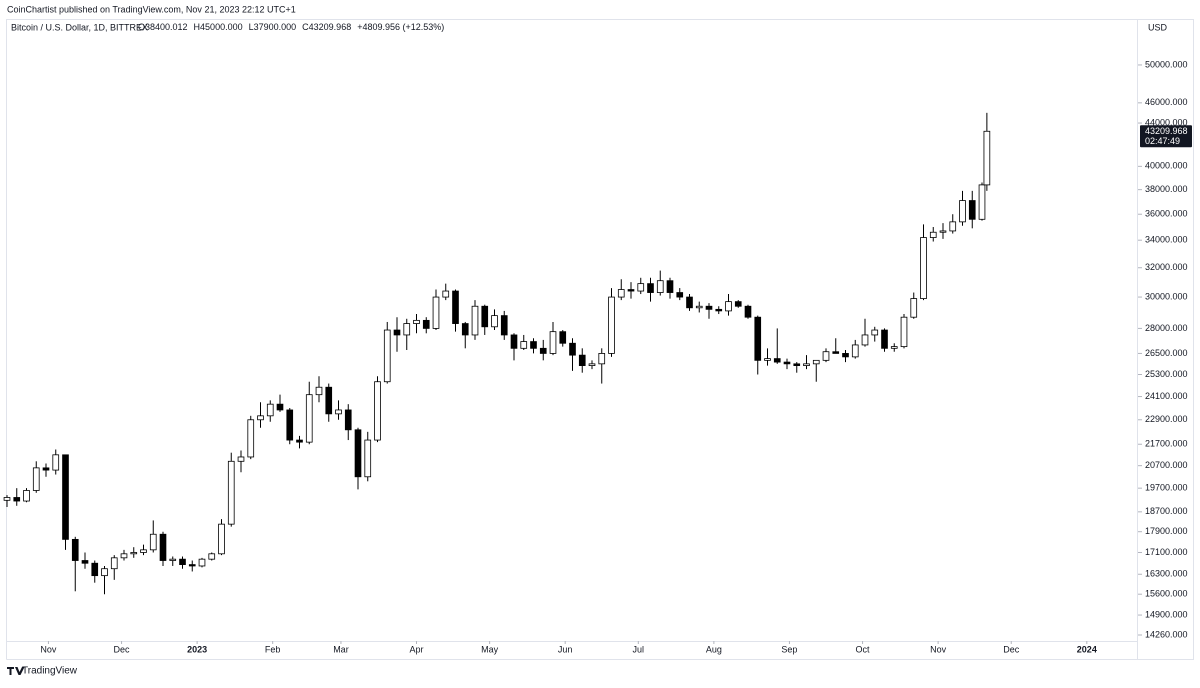 The height and width of the screenshot is (688, 1200). What do you see at coordinates (789, 649) in the screenshot?
I see `x-tick-label: Sep` at bounding box center [789, 649].